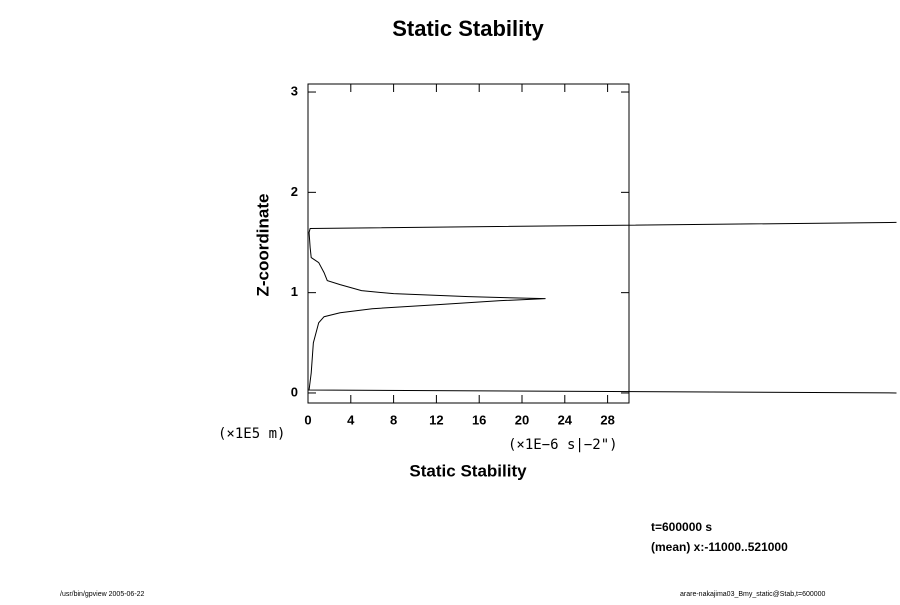  Describe the element at coordinates (102, 594) in the screenshot. I see `footer: /usr/bin/gpview 2005-06-22` at that location.